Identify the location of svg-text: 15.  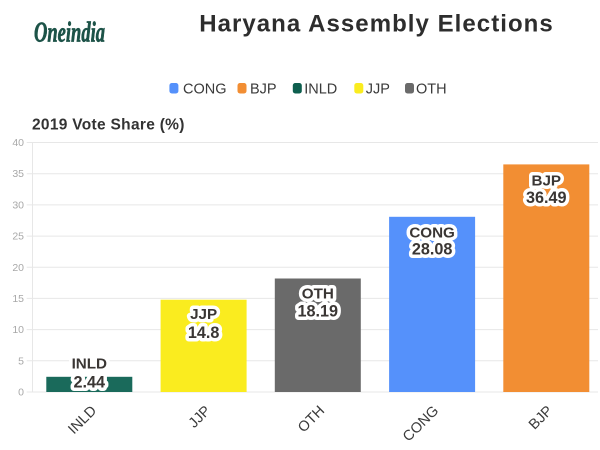
(18, 299).